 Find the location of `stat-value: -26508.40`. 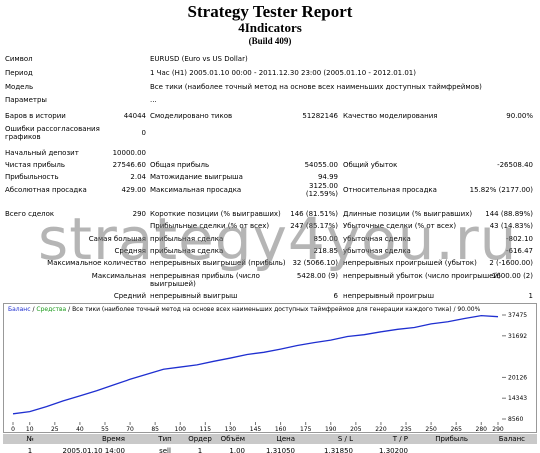

stat-value: -26508.40 is located at coordinates (515, 165).